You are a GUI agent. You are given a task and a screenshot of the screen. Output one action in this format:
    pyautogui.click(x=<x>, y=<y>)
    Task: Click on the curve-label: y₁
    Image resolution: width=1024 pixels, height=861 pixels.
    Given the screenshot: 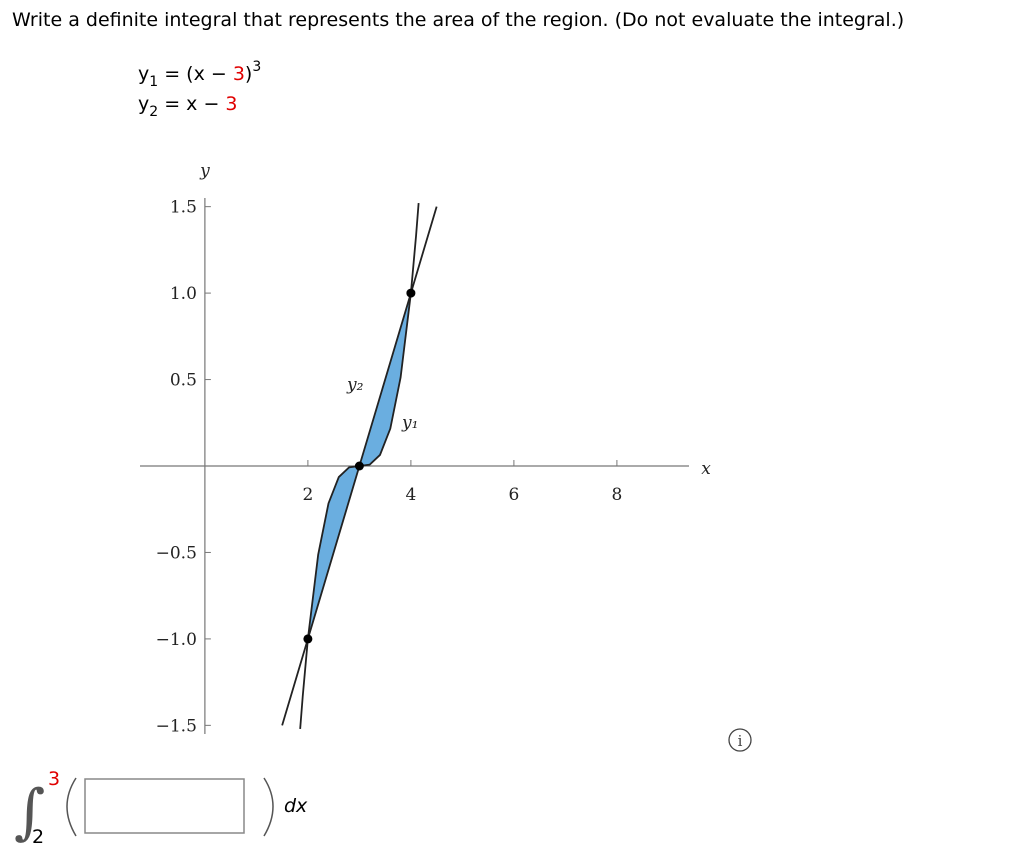 What is the action you would take?
    pyautogui.click(x=409, y=423)
    